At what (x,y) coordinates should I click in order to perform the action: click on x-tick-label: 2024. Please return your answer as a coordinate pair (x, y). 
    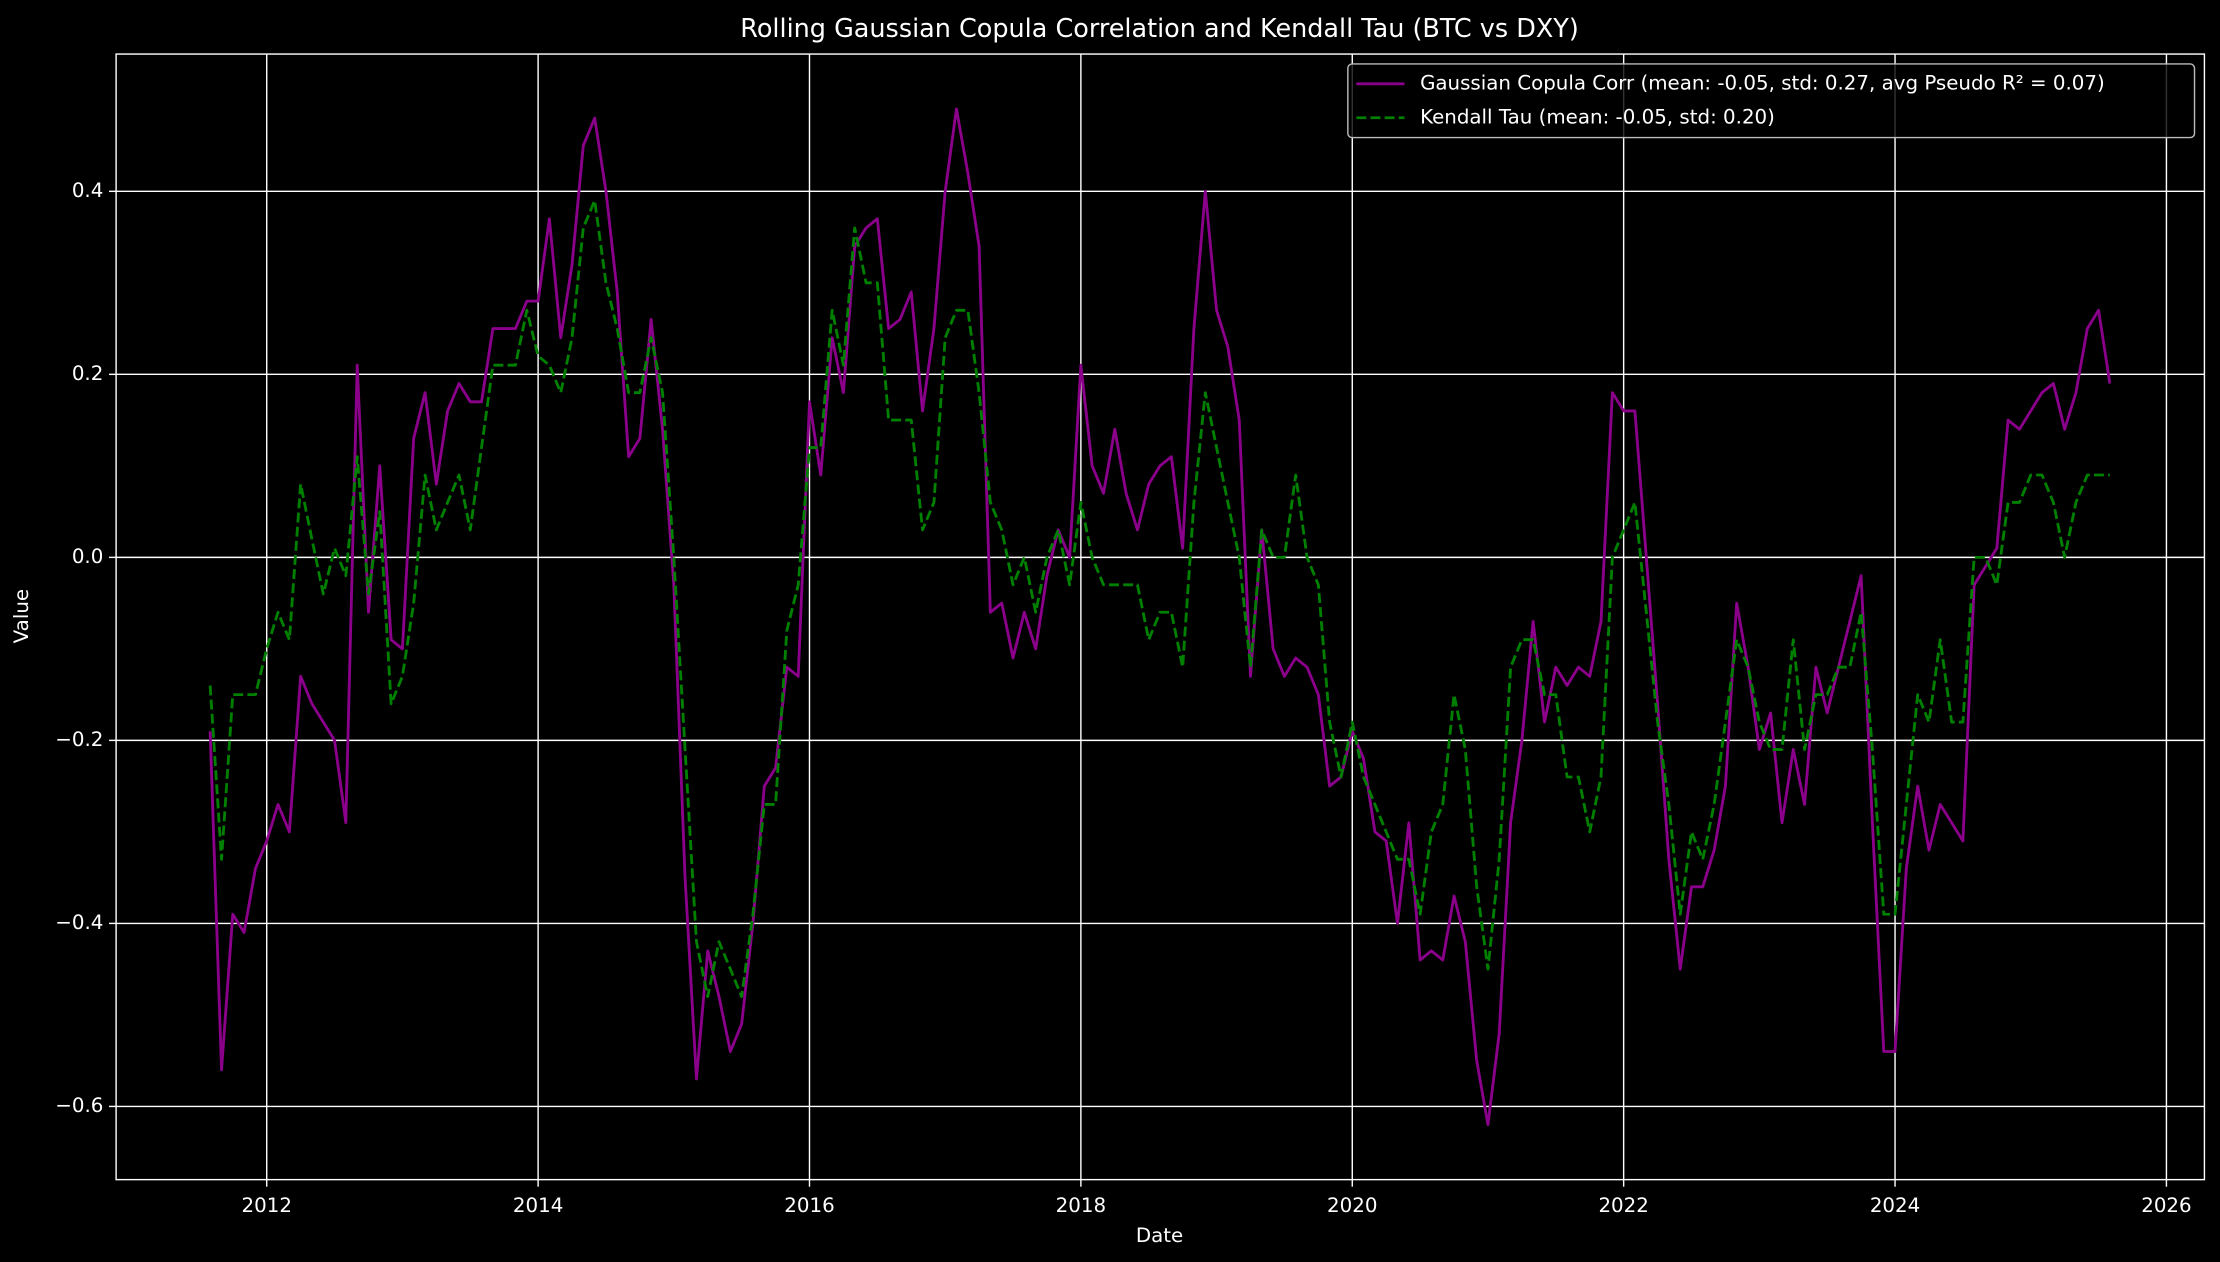
    Looking at the image, I should click on (1895, 1205).